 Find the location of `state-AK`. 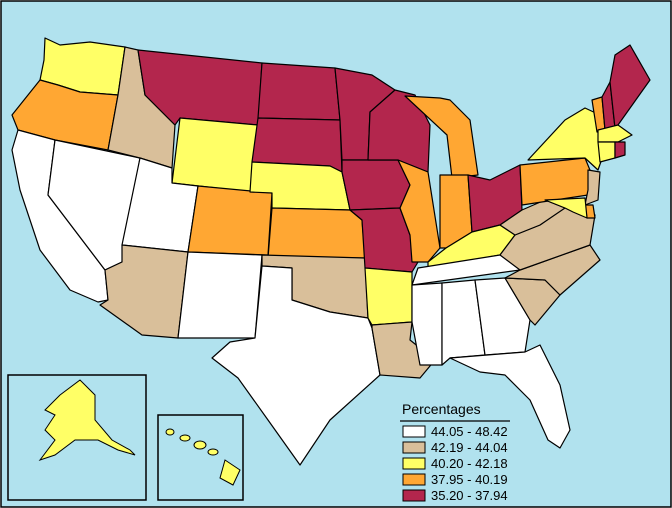

state-AK is located at coordinates (87, 420).